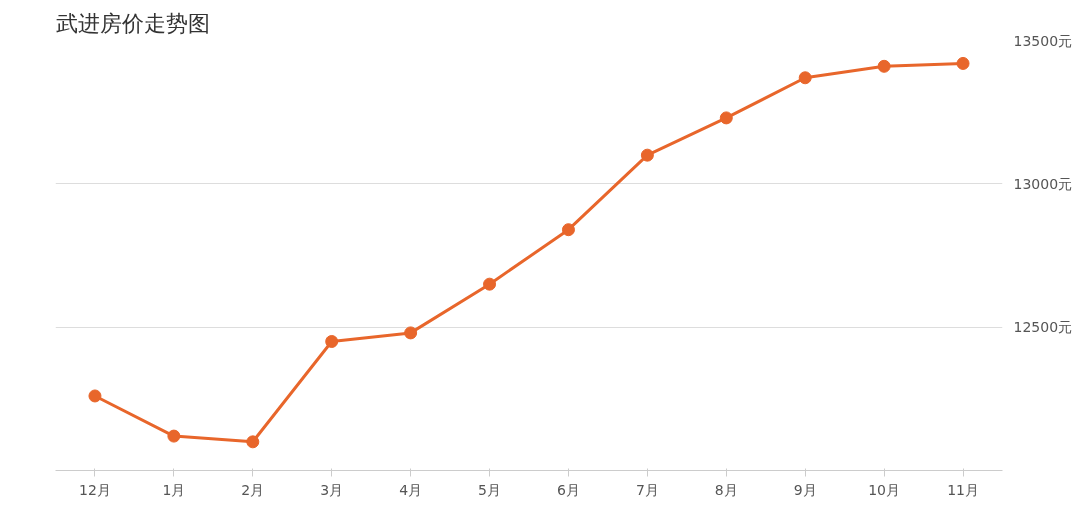 The width and height of the screenshot is (1080, 507). I want to click on x-tick-label: 2月, so click(253, 489).